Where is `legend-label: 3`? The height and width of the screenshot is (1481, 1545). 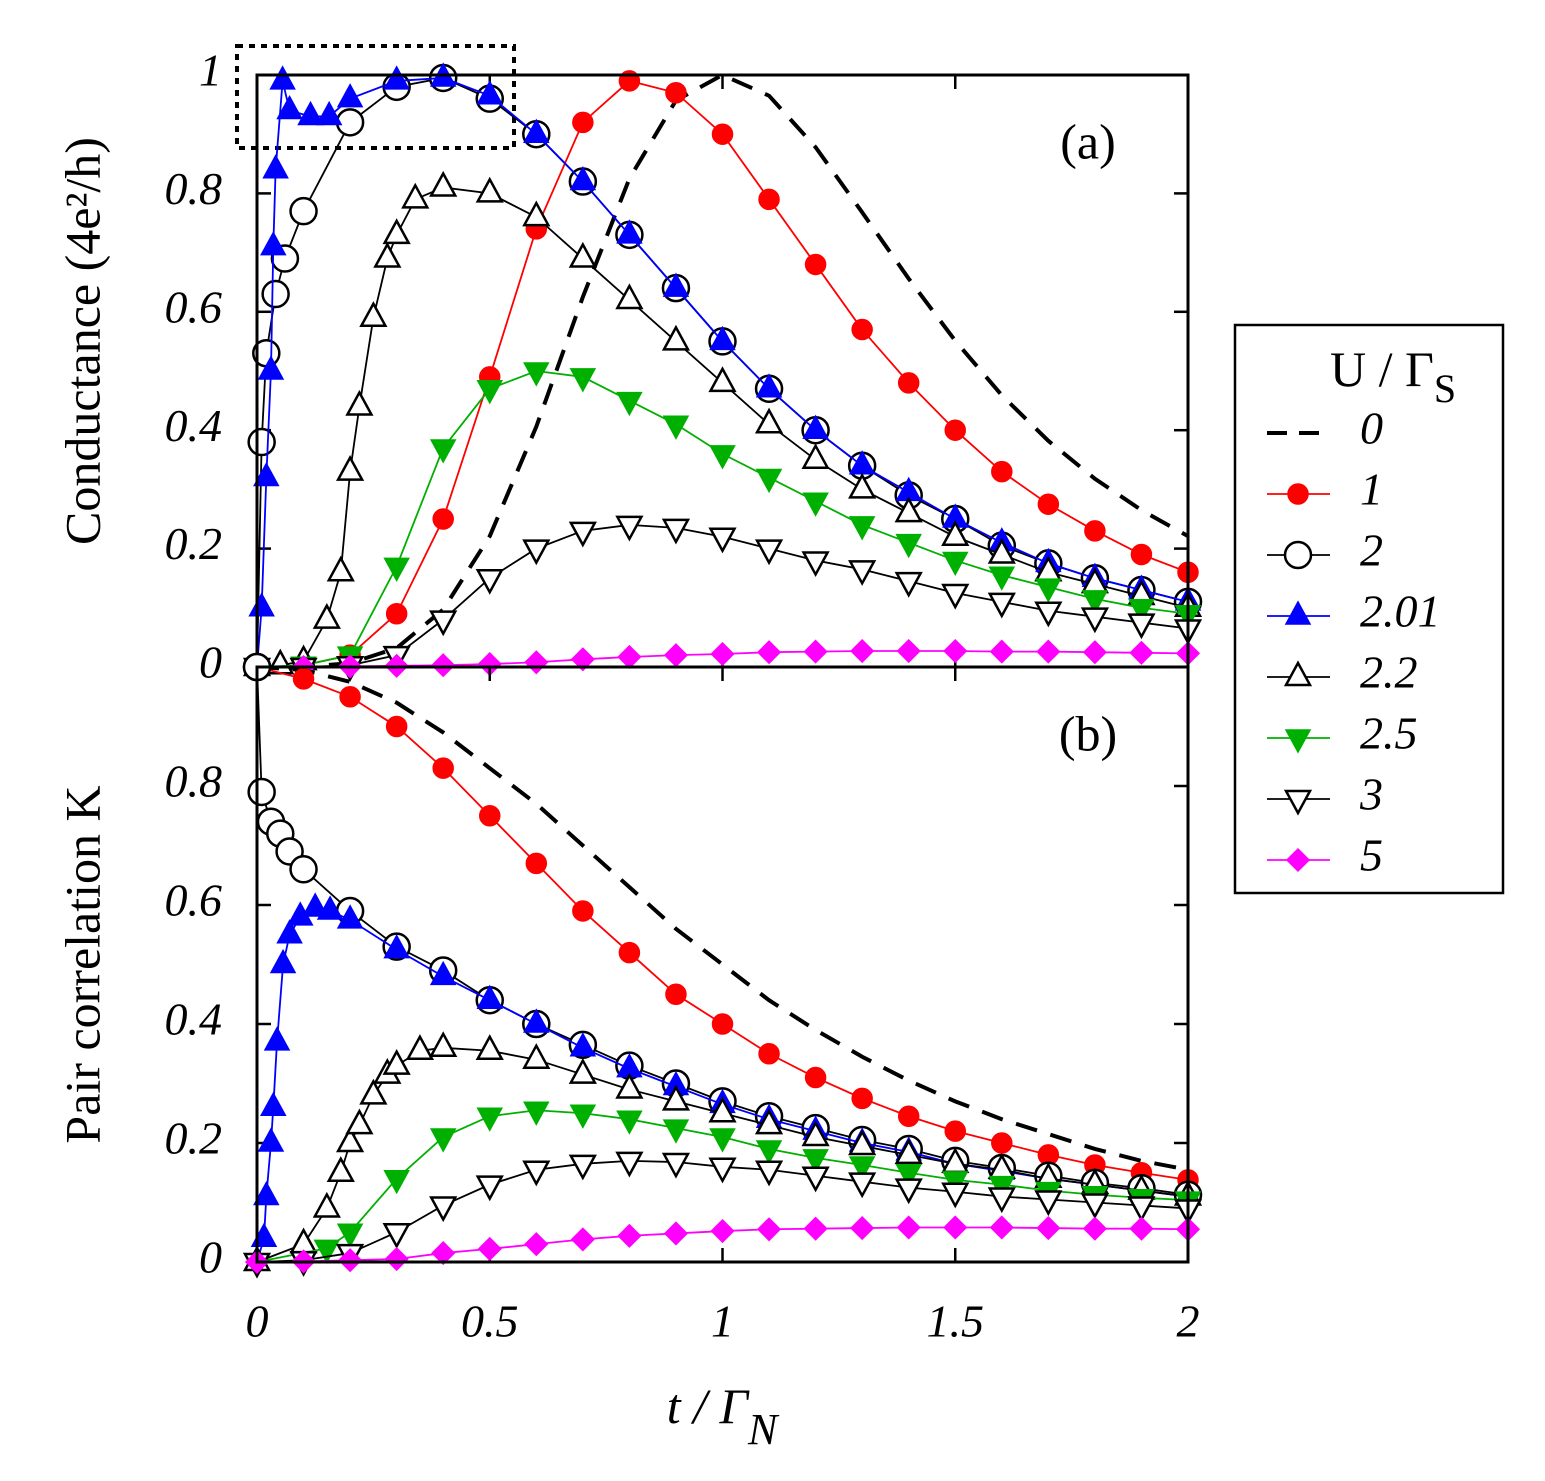
legend-label: 3 is located at coordinates (1371, 794).